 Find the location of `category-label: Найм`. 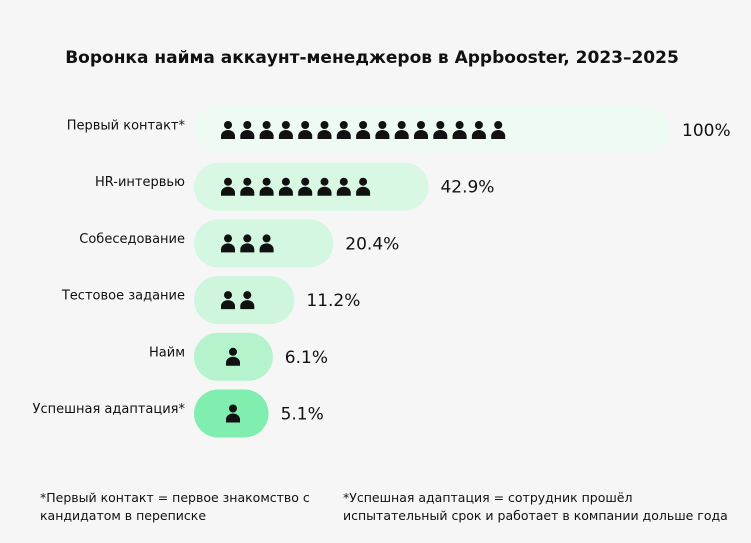

category-label: Найм is located at coordinates (167, 352).